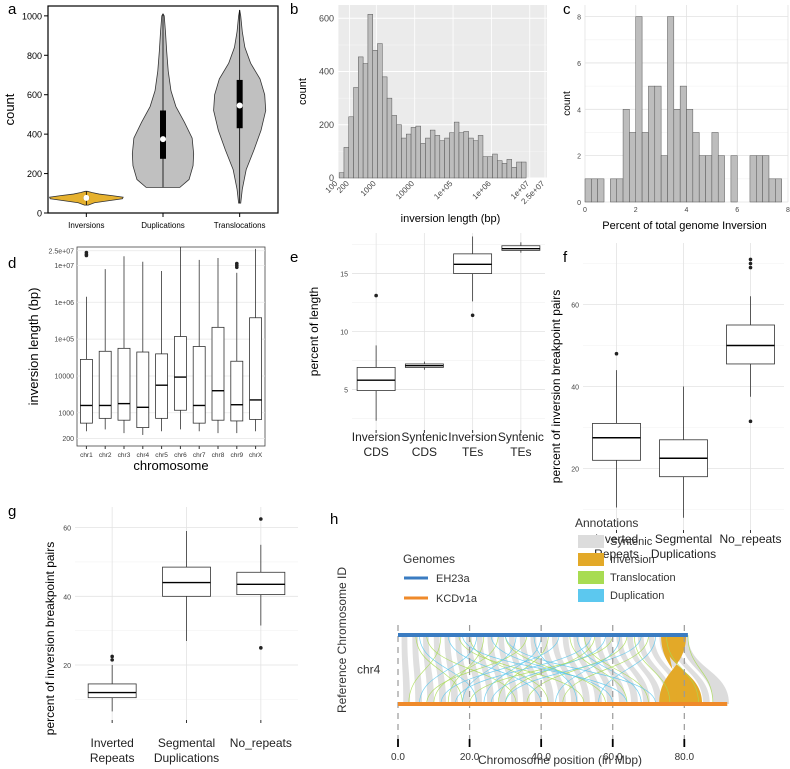 Image resolution: width=790 pixels, height=769 pixels. I want to click on panel-label-g: g, so click(12, 511).